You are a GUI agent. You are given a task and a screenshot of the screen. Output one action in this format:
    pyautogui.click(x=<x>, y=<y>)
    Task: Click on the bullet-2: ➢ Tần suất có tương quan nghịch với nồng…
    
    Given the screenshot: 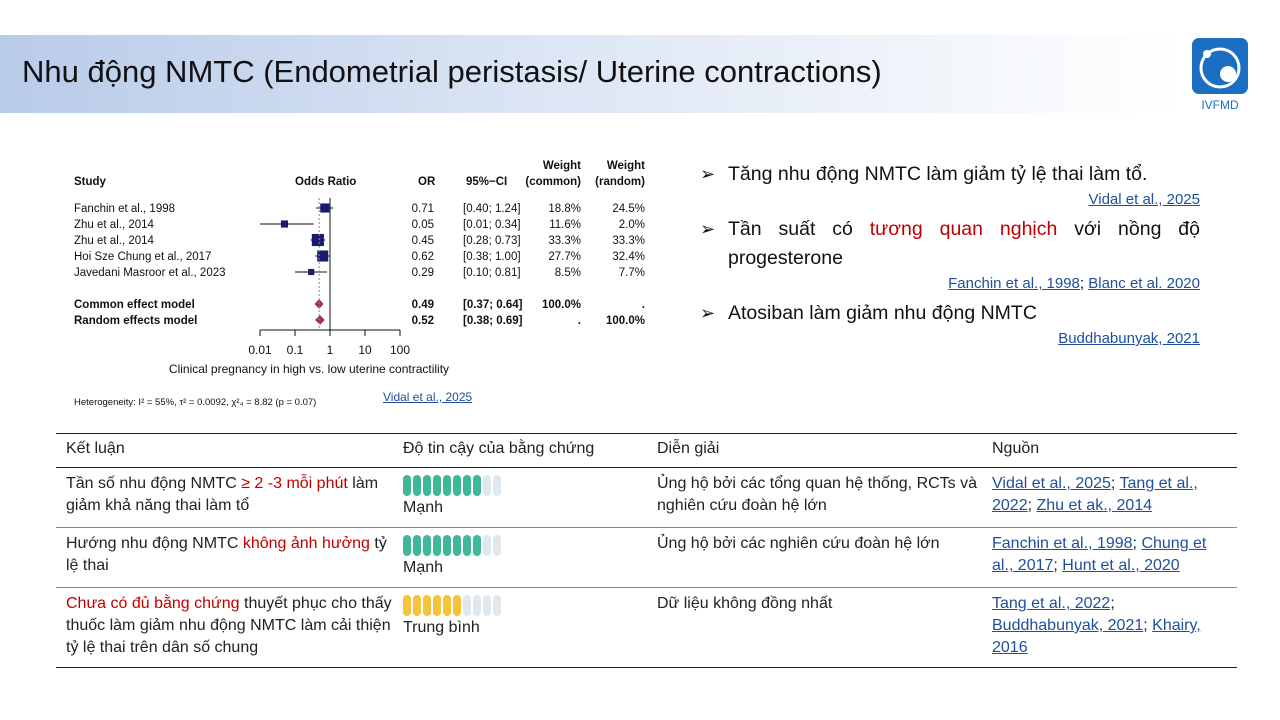 What is the action you would take?
    pyautogui.click(x=950, y=244)
    